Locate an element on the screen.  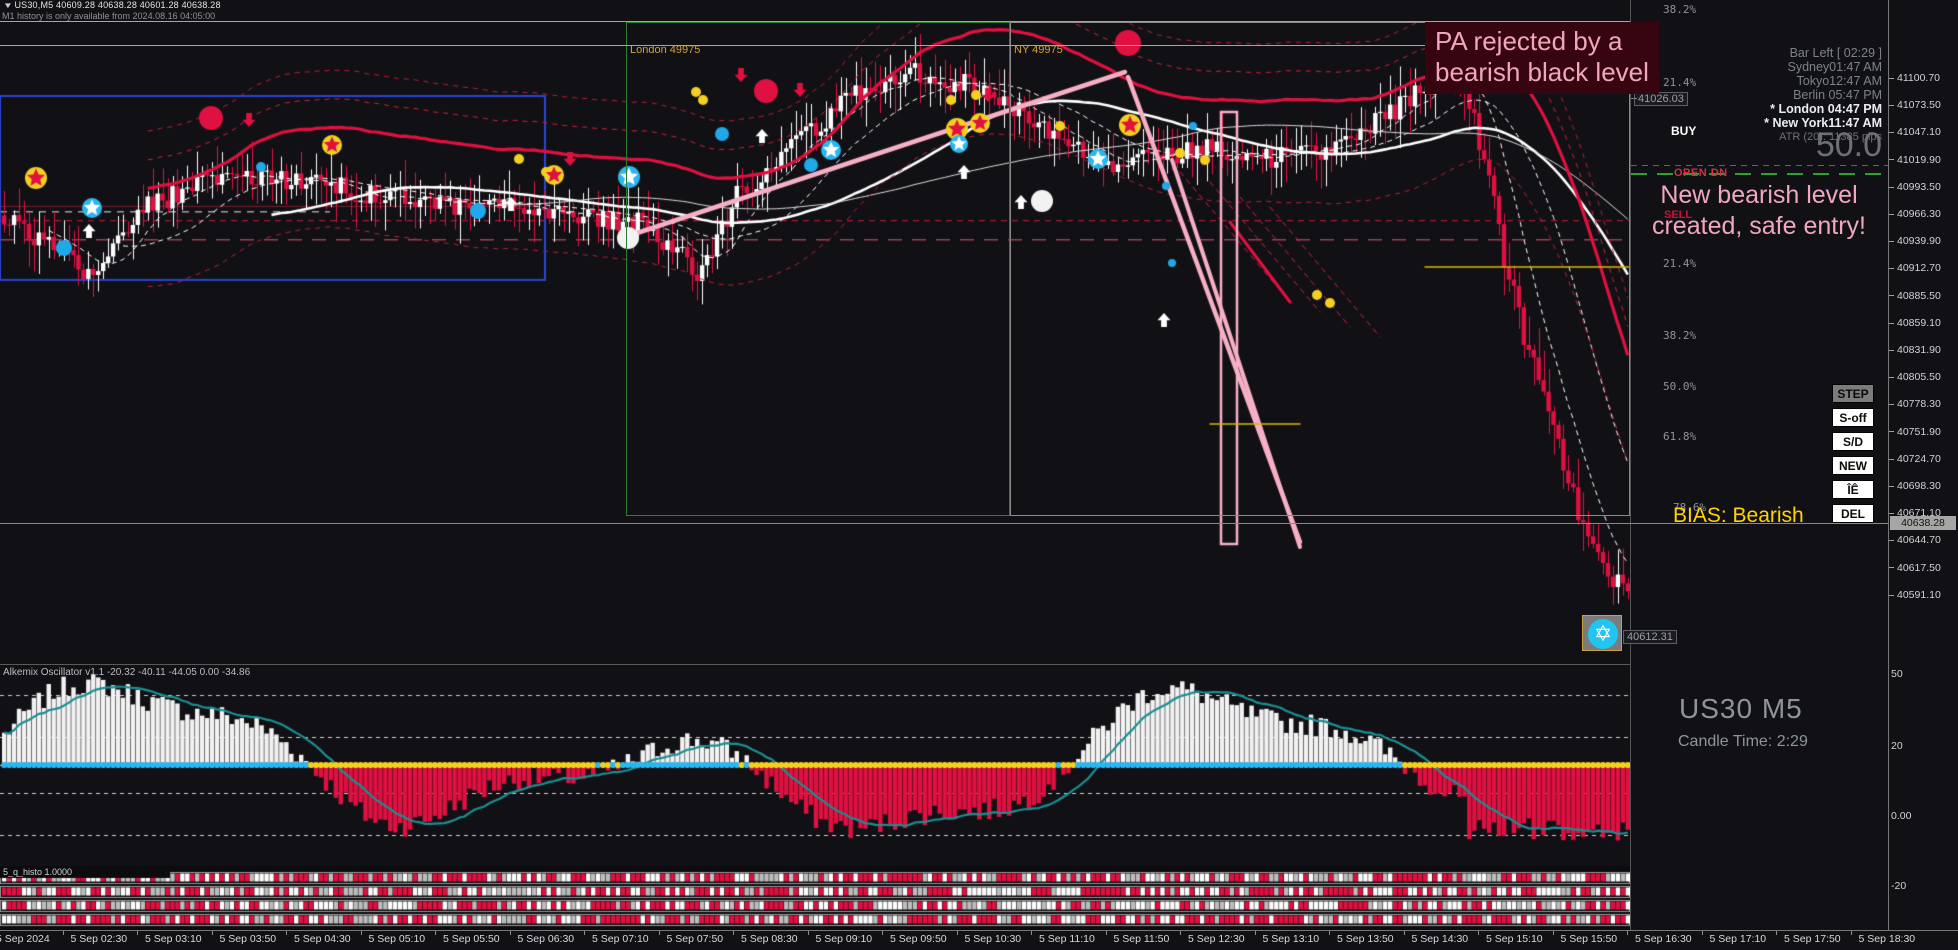
annotation-top: PA rejected by a bearish black level is located at coordinates (1542, 58).